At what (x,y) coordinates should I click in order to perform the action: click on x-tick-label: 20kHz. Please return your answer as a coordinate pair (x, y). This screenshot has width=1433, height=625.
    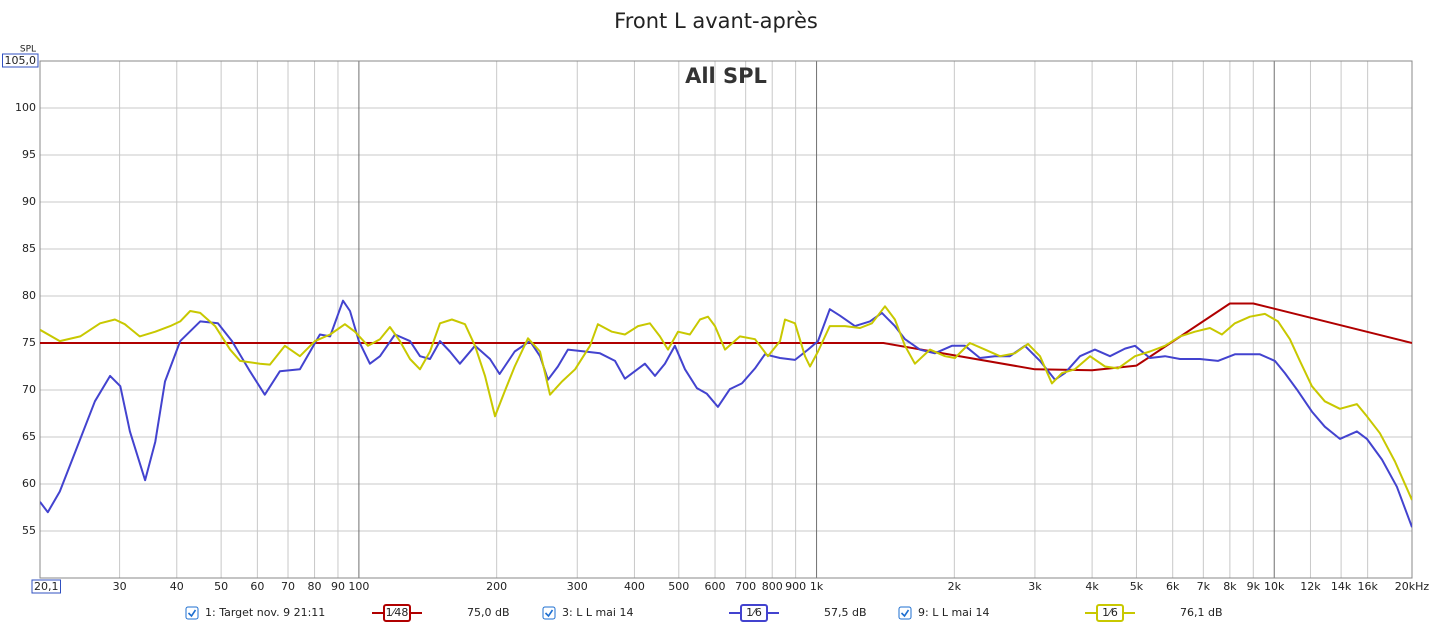
    Looking at the image, I should click on (1412, 586).